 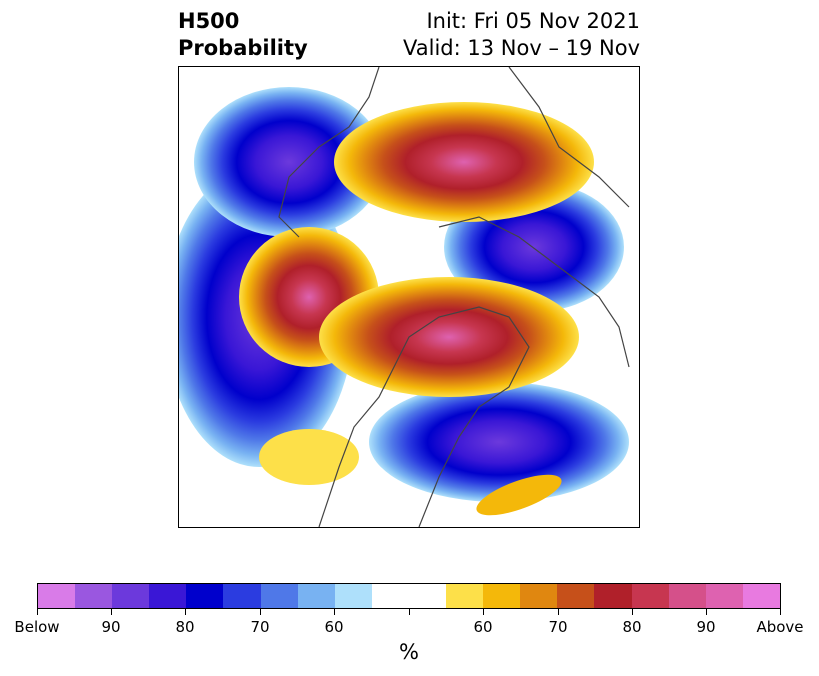 I want to click on pos-region-canada, so click(x=449, y=337).